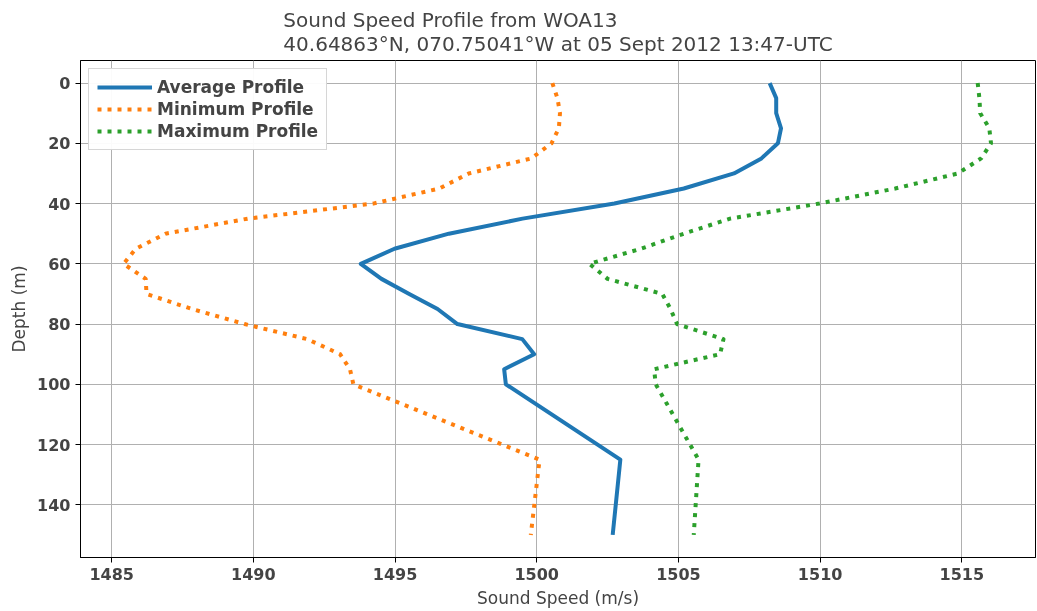 This screenshot has width=1037, height=611. I want to click on legend-label: Minimum Profile, so click(235, 109).